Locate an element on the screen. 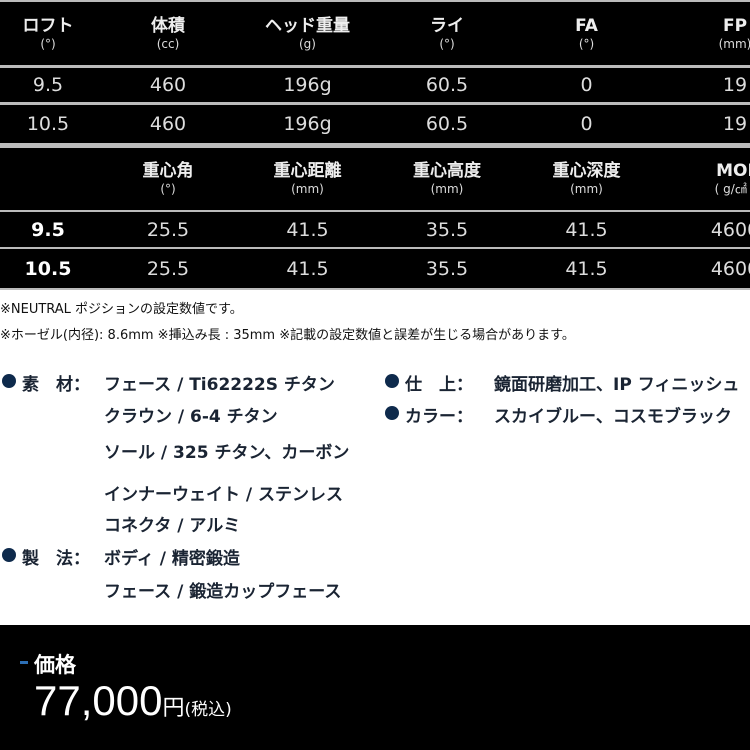 The height and width of the screenshot is (750, 750). price-tax: (税込) is located at coordinates (208, 710).